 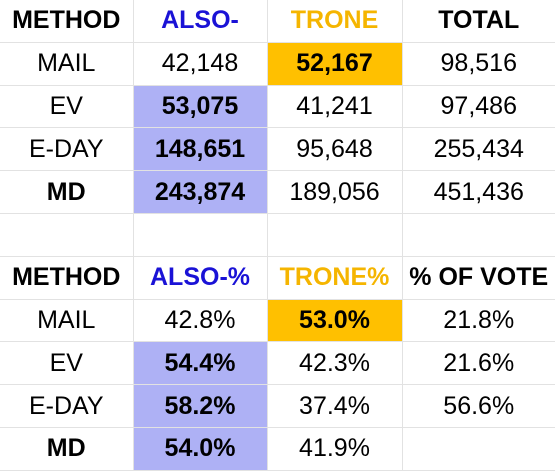 I want to click on table2-cell-method: MAIL, so click(x=67, y=321).